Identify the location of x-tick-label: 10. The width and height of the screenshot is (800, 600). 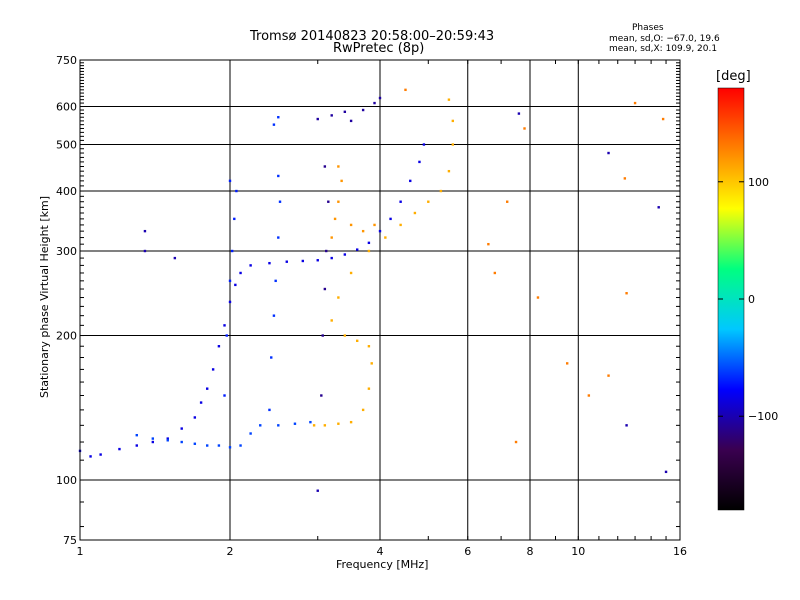
(578, 551).